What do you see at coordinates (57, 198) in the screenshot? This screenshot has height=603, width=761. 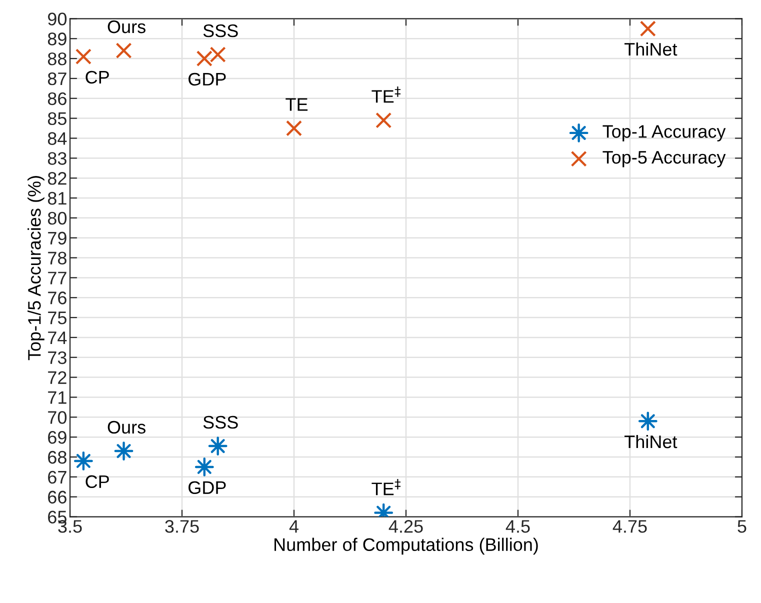 I see `y-tick-label: 81` at bounding box center [57, 198].